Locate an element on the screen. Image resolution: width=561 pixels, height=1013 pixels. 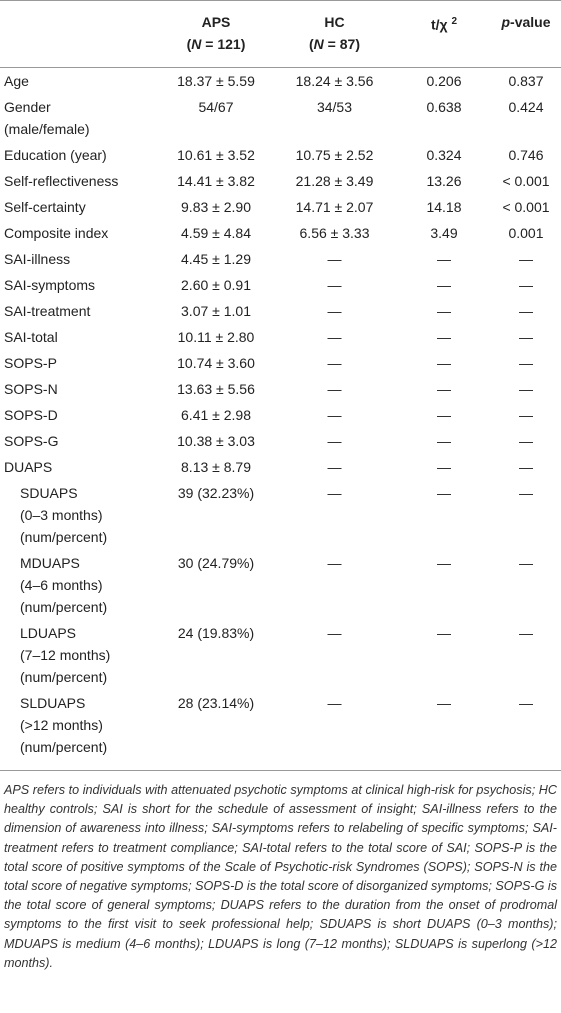
label-line: SAI-symptoms is located at coordinates (50, 285).